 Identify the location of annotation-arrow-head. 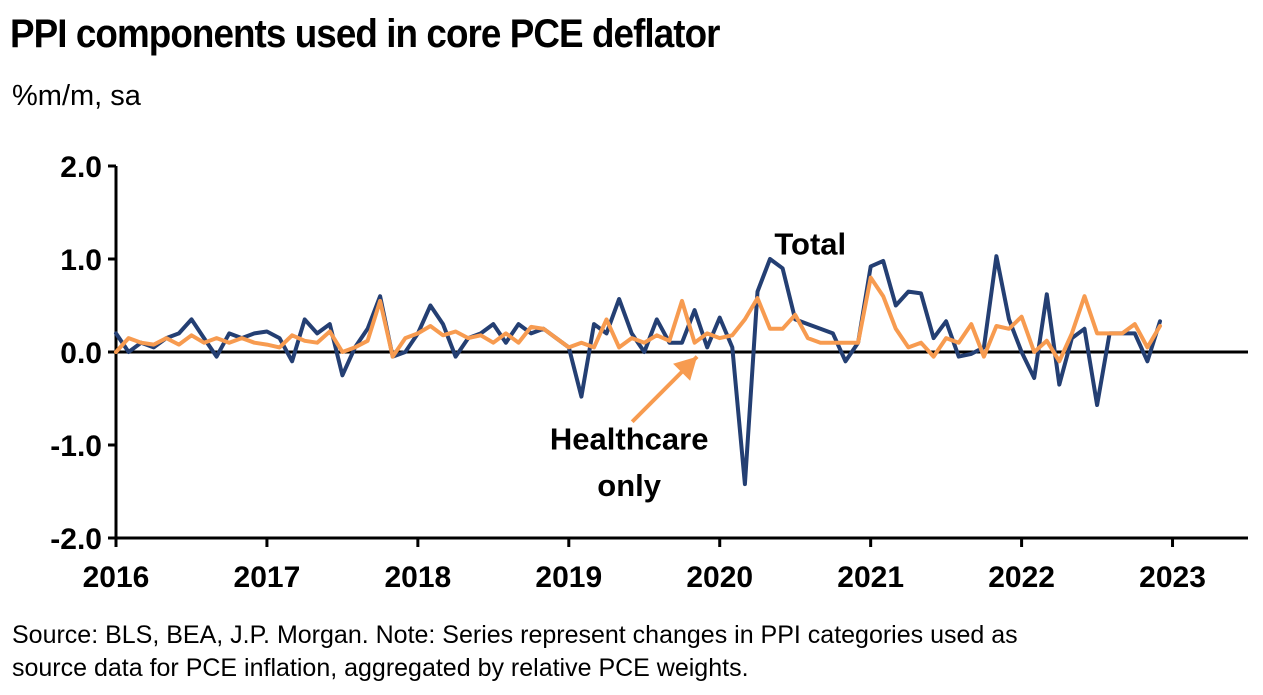
(685, 368).